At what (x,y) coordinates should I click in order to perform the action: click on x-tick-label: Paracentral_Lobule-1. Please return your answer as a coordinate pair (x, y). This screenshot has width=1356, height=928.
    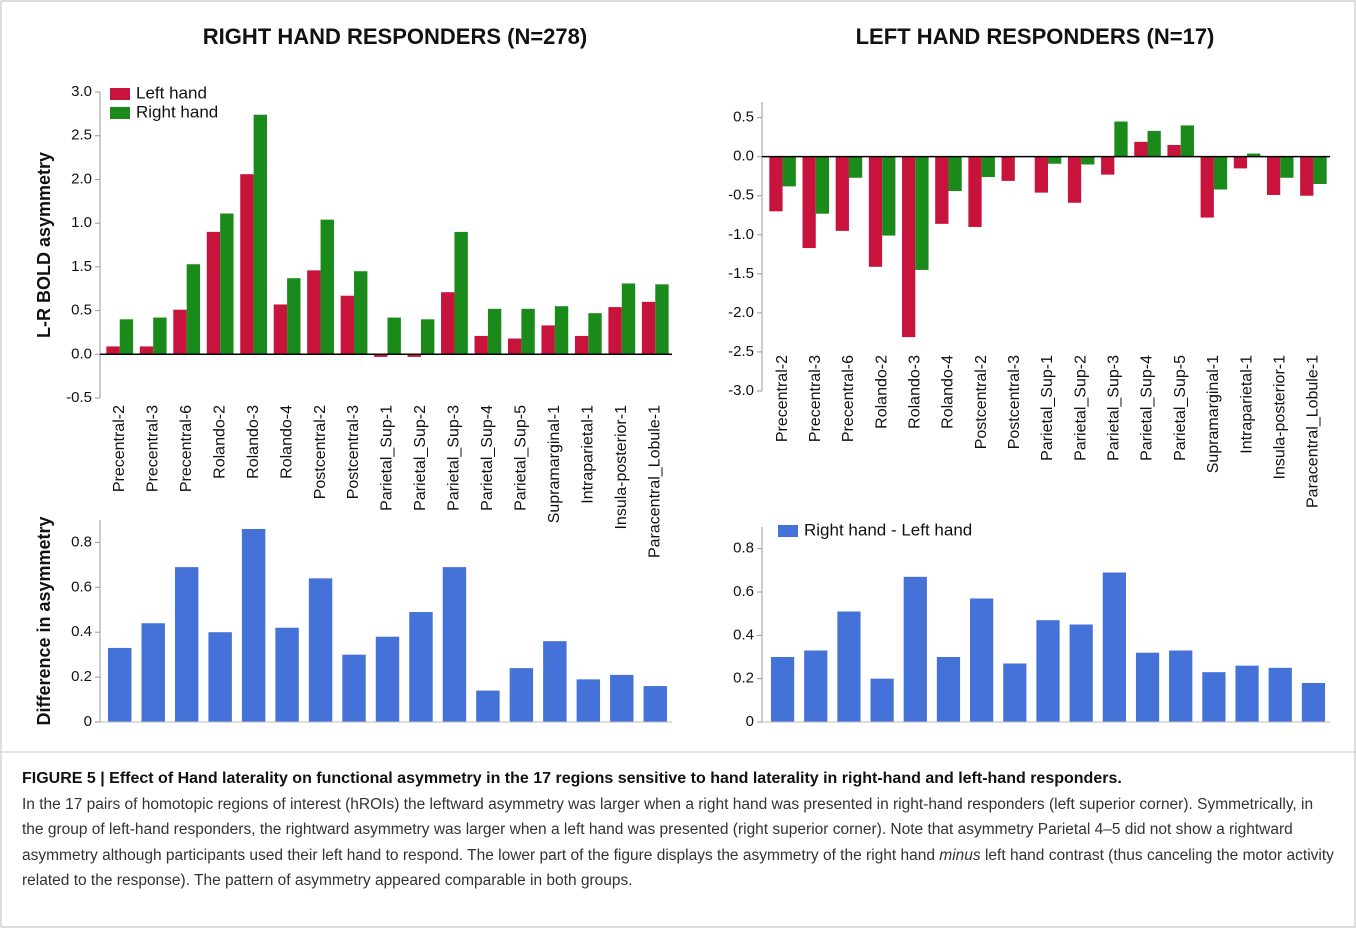
    Looking at the image, I should click on (654, 481).